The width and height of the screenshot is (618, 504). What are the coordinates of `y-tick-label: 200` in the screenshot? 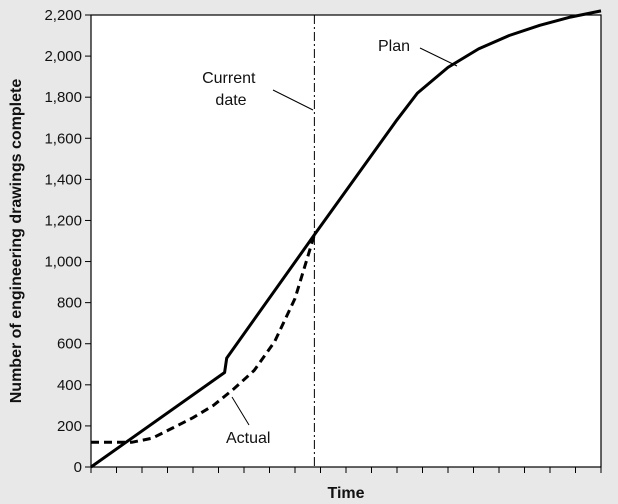 It's located at (69, 426).